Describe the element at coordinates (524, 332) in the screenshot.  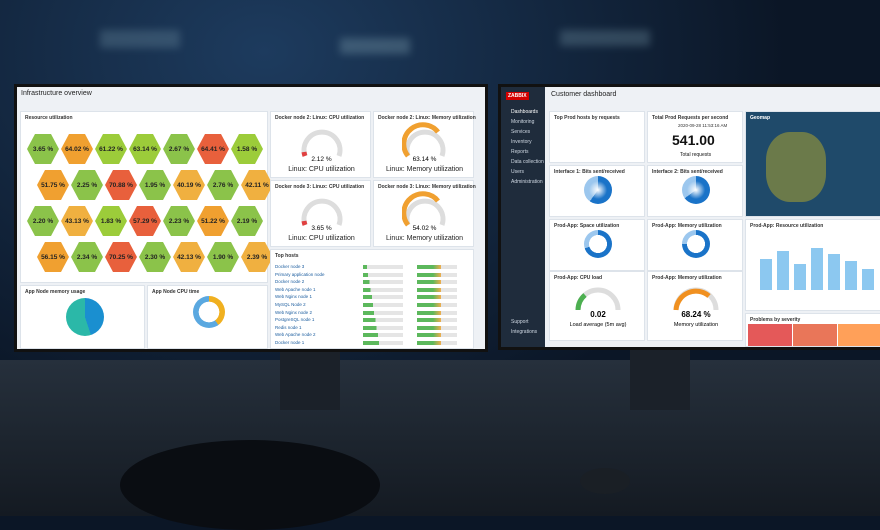
I see `menu-item: Integrations` at that location.